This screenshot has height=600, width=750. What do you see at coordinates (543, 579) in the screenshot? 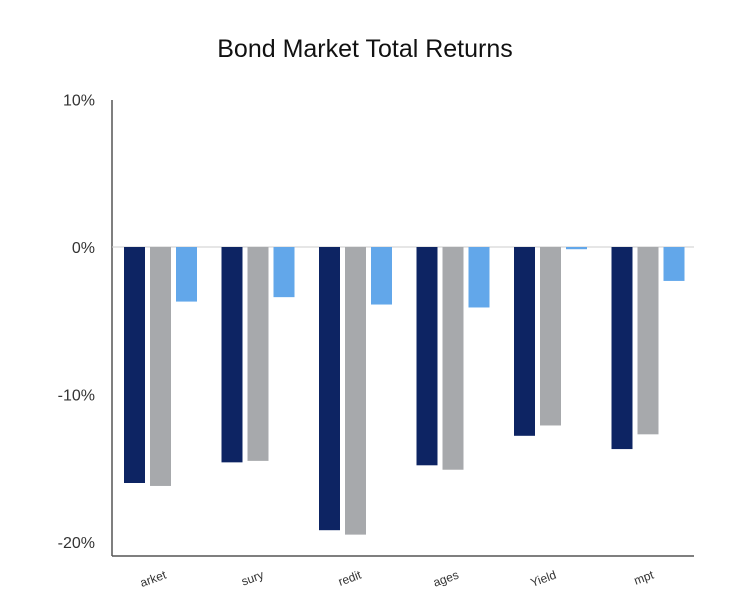
I see `x-category-label: Yield` at bounding box center [543, 579].